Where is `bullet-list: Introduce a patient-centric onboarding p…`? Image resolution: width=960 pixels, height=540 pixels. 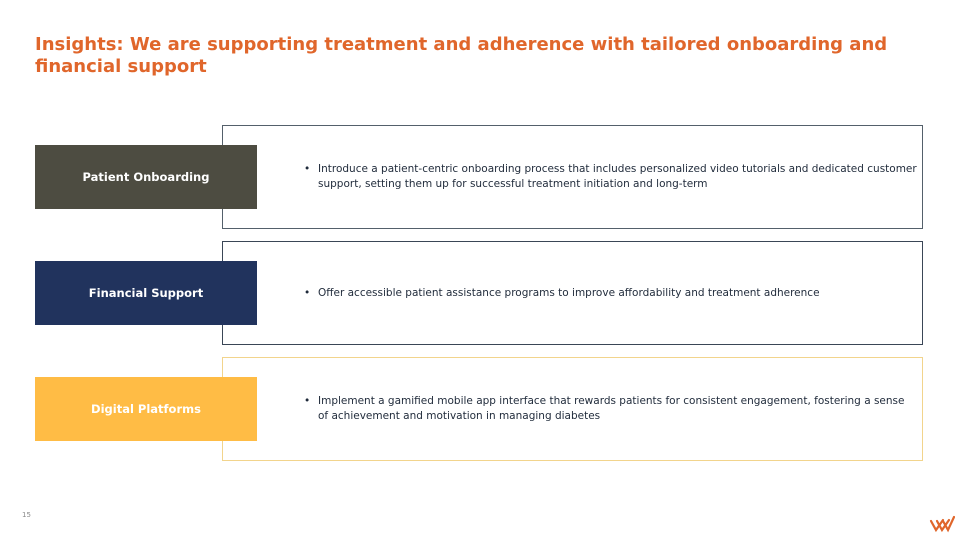
bullet-list: Introduce a patient-centric onboarding p… is located at coordinates (609, 177).